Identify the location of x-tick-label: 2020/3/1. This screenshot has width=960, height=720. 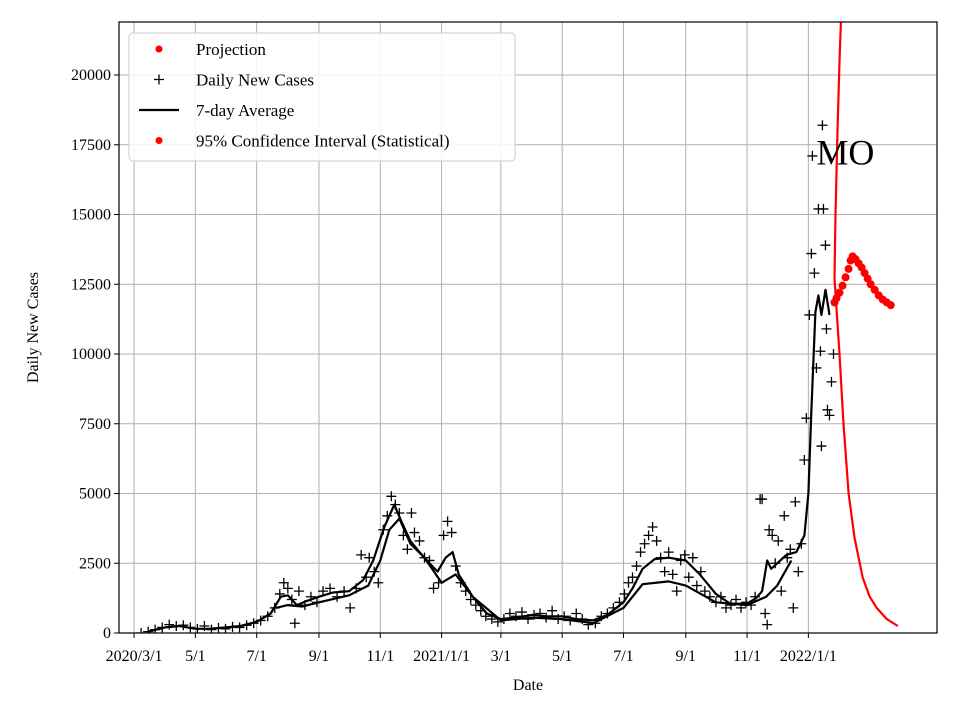
(134, 656).